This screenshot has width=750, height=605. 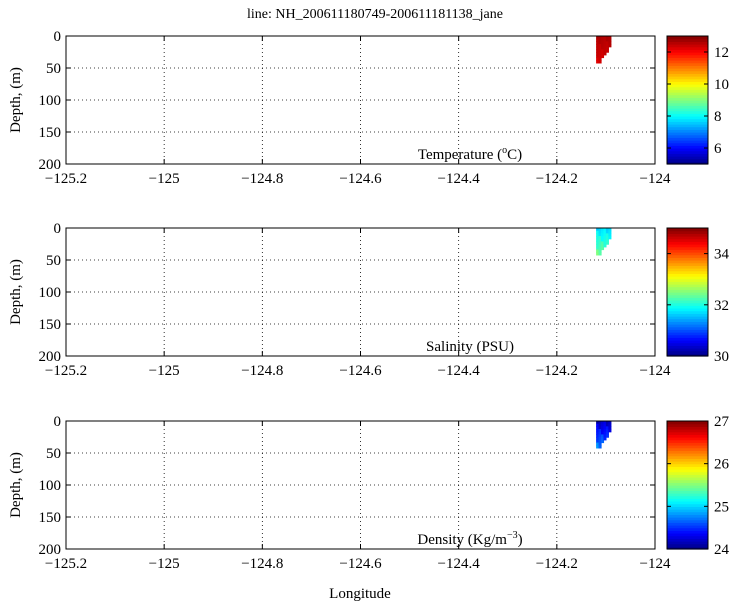 I want to click on colorbar-tick-label: 24, so click(x=722, y=550).